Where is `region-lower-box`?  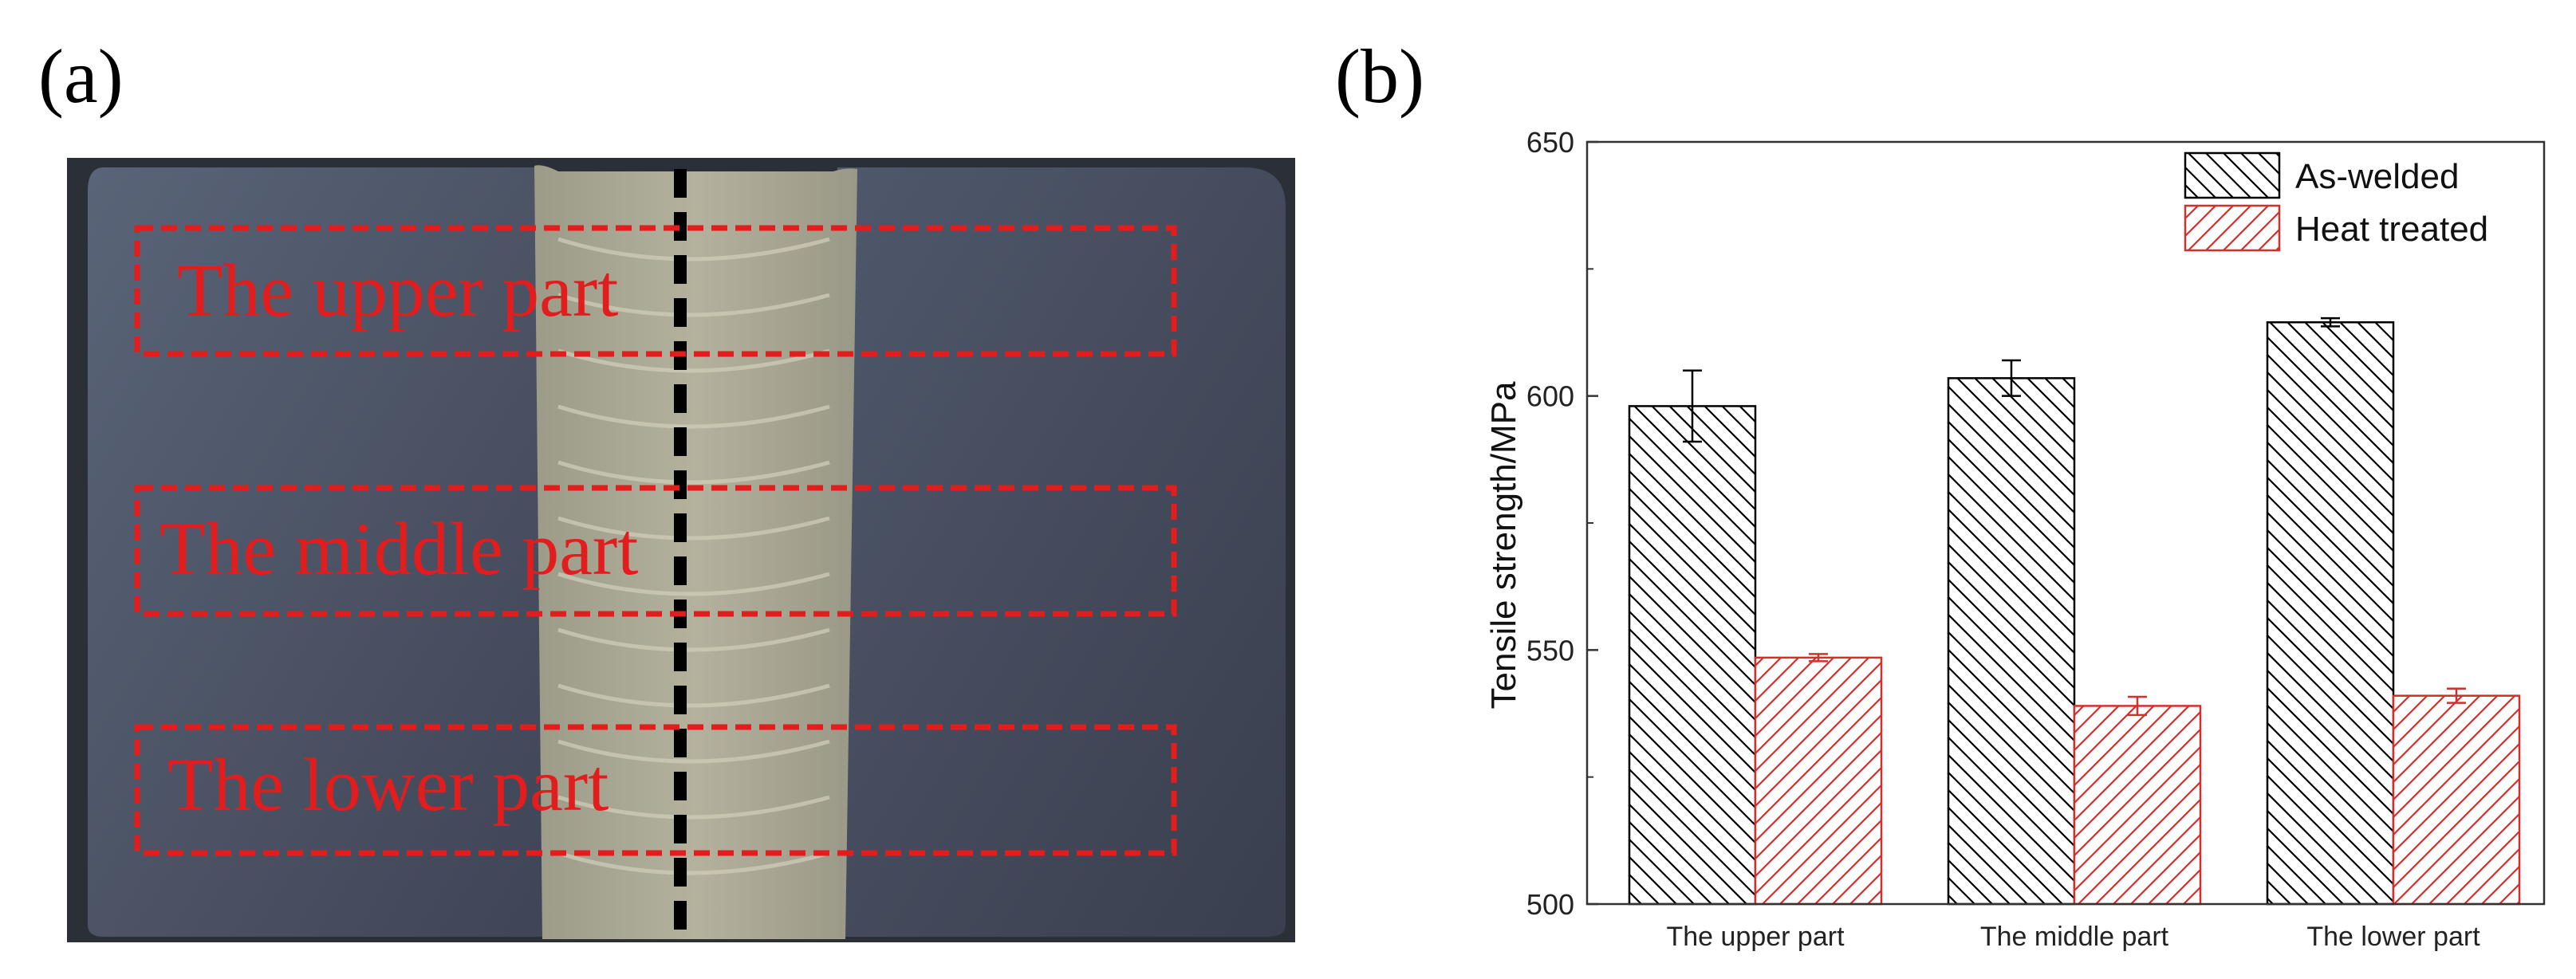
region-lower-box is located at coordinates (655, 790).